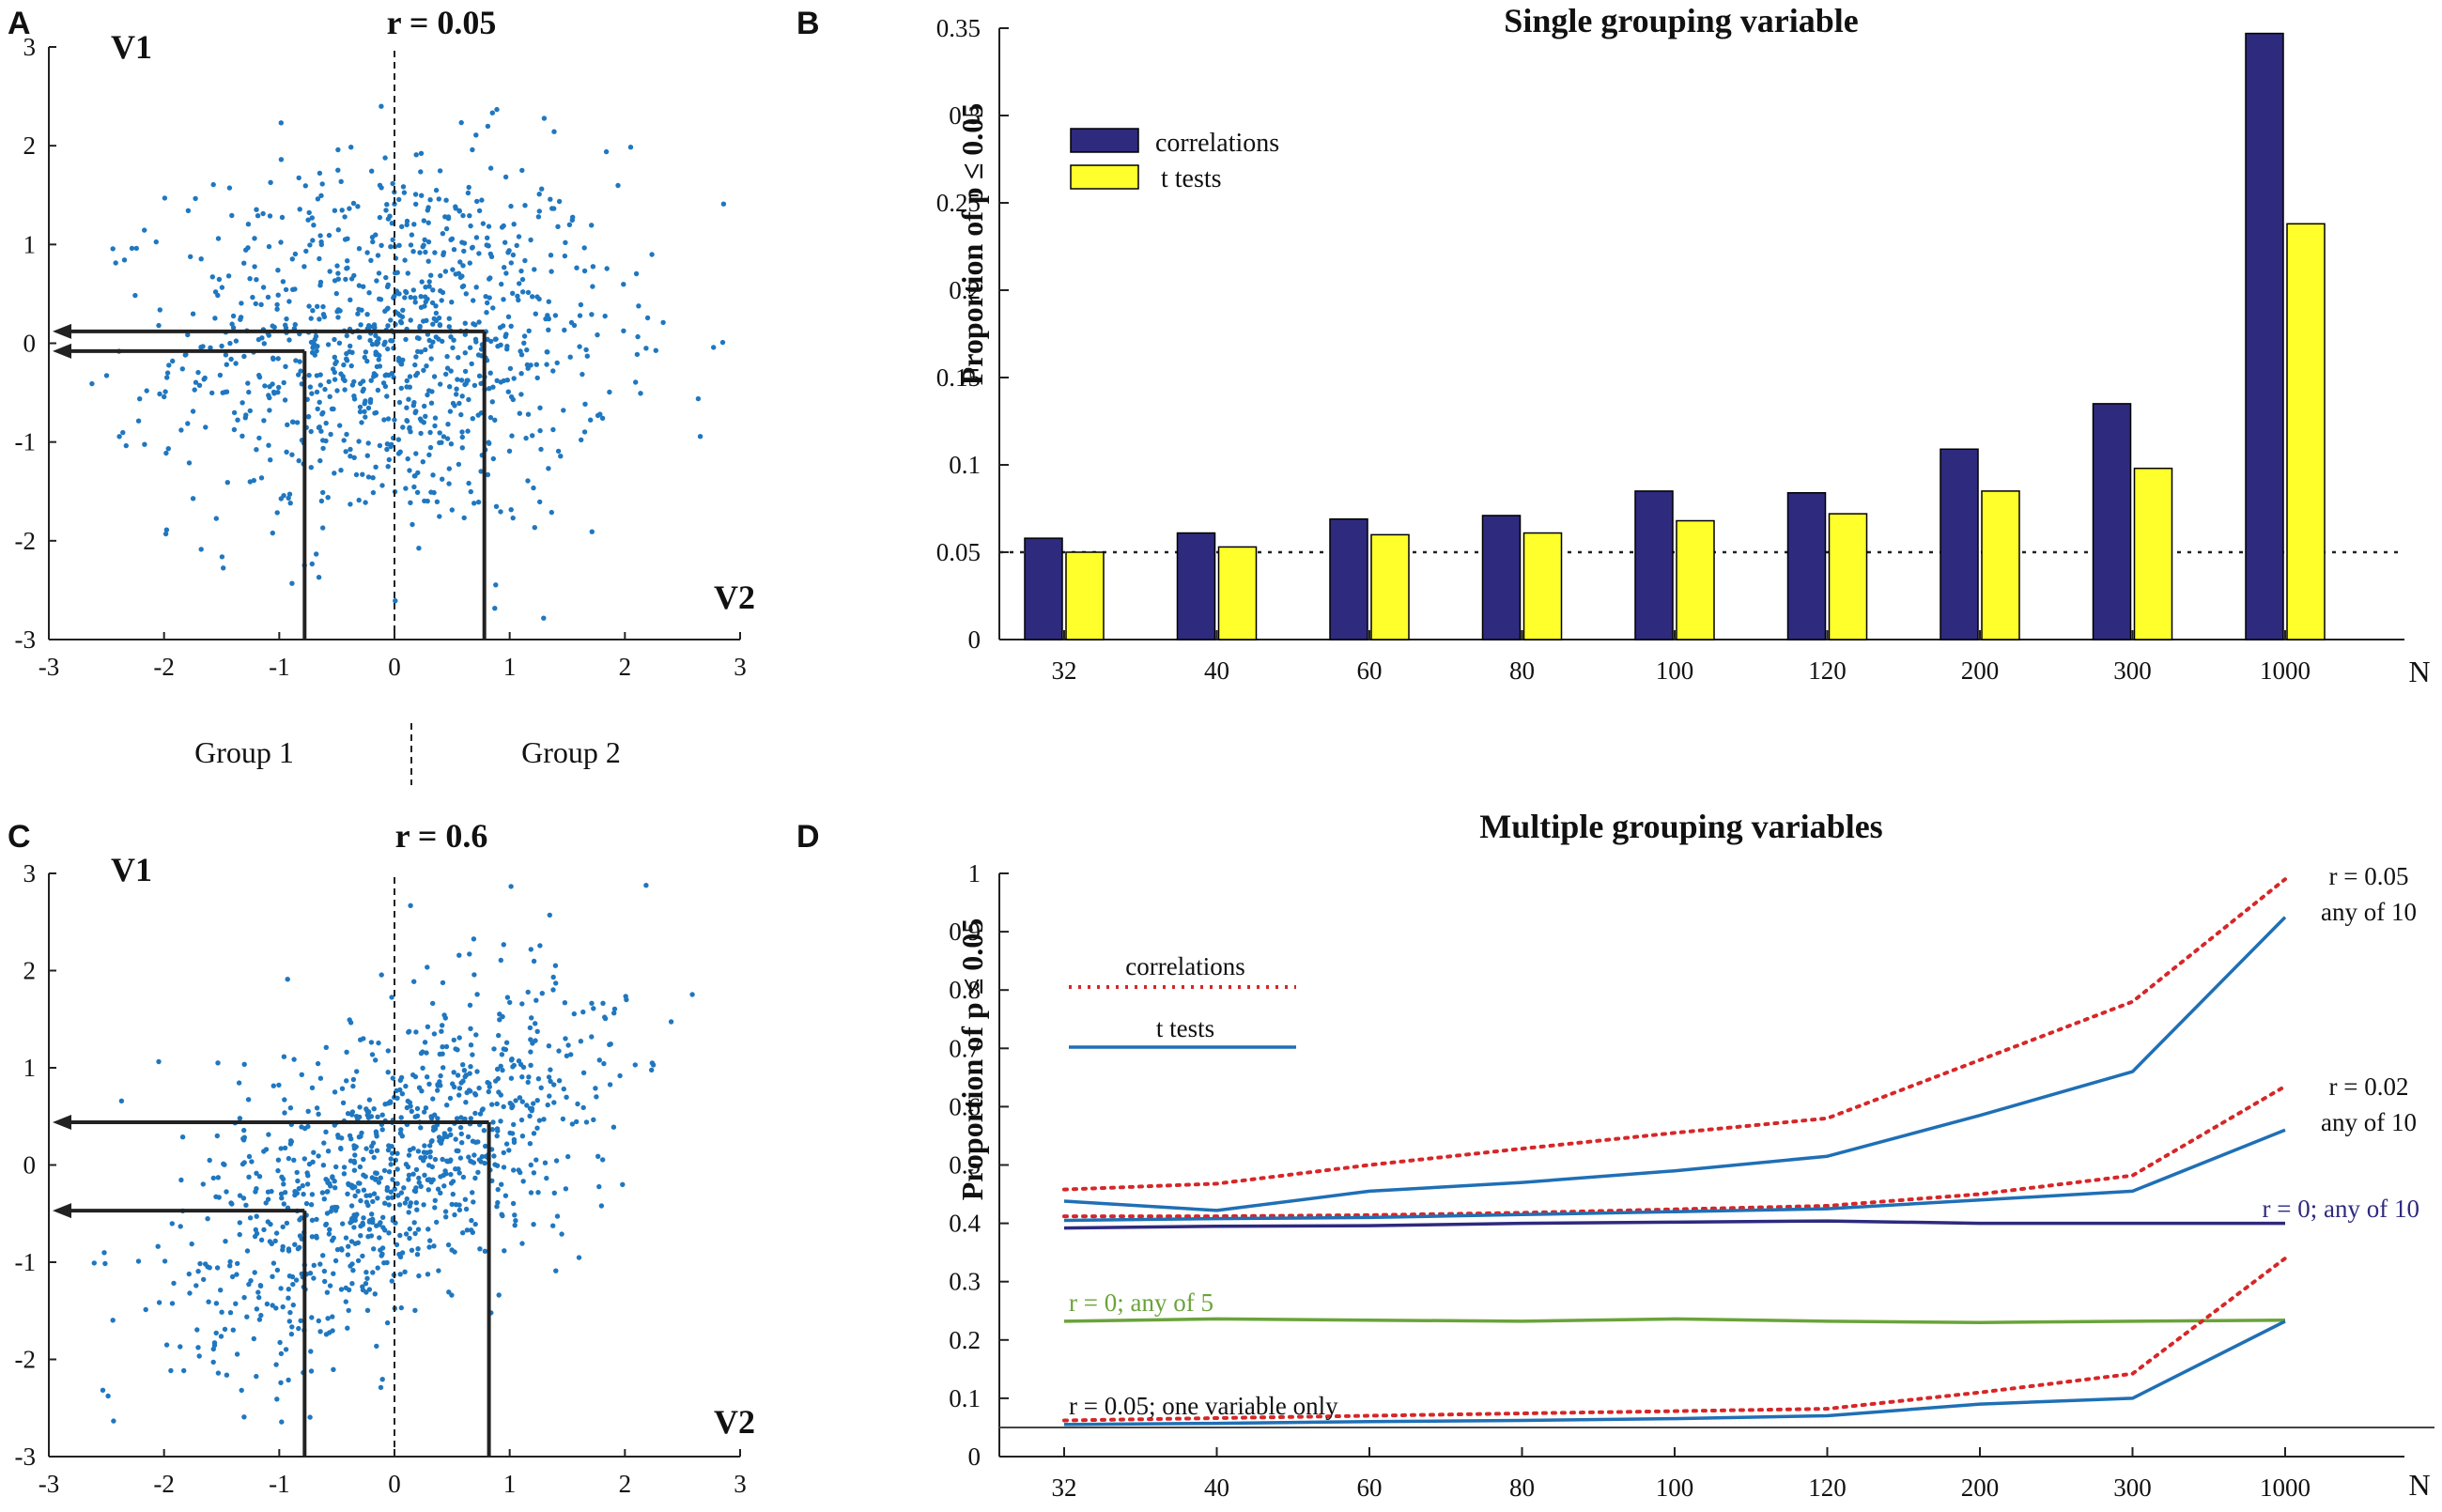  Describe the element at coordinates (2369, 876) in the screenshot. I see `annotation-r005-line1: r = 0.05` at that location.